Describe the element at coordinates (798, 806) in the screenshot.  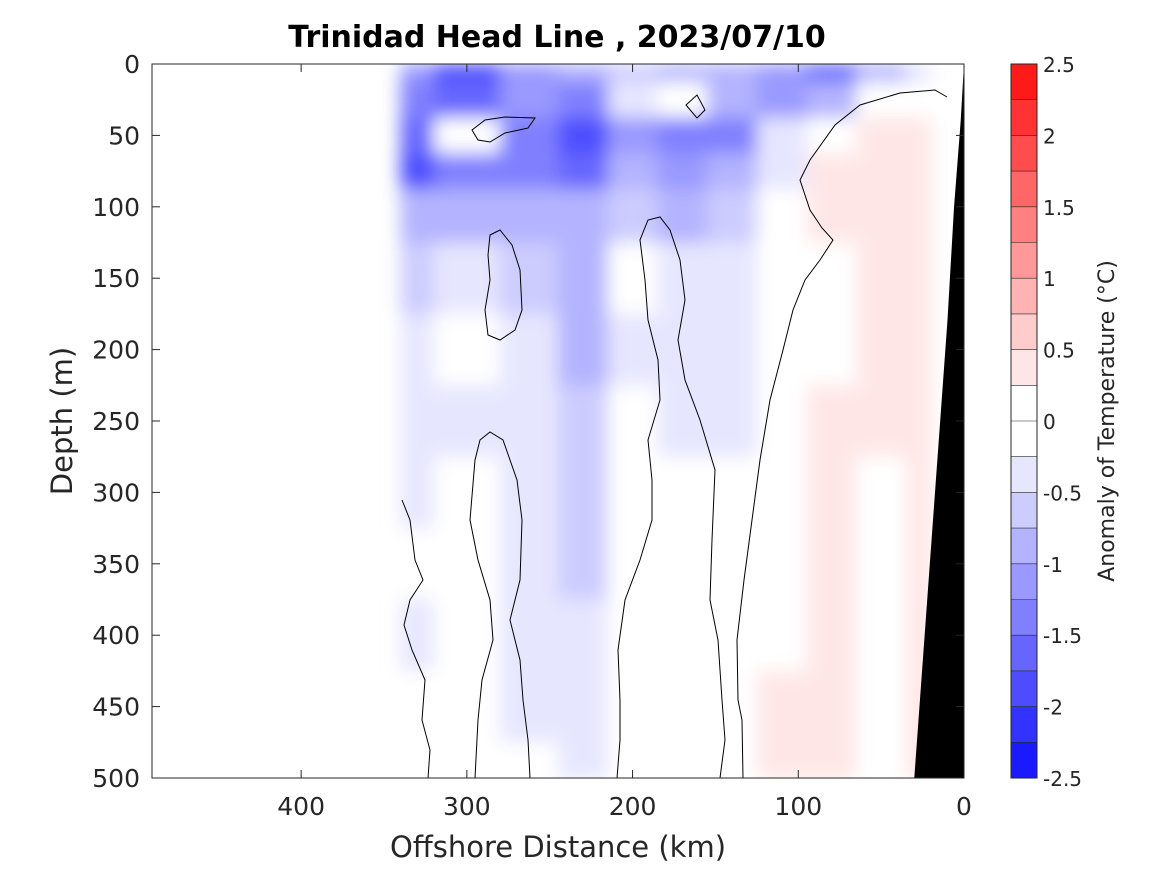
I see `x-tick-label: 100` at that location.